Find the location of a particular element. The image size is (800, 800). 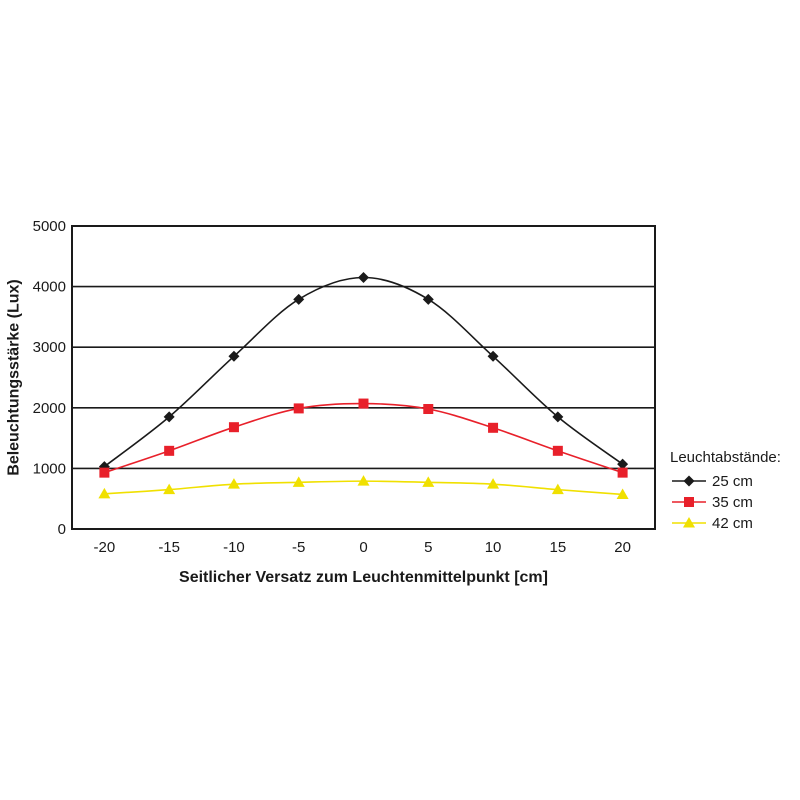

x-tick-label: 15 is located at coordinates (557, 547).